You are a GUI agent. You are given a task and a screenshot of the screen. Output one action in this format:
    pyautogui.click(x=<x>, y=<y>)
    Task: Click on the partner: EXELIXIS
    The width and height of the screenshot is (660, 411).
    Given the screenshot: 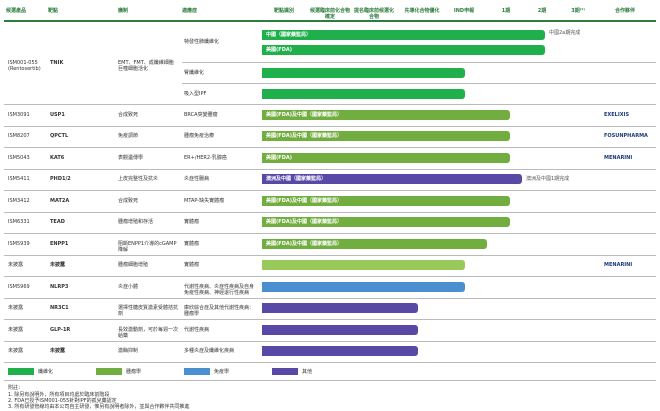 What is the action you would take?
    pyautogui.click(x=617, y=114)
    